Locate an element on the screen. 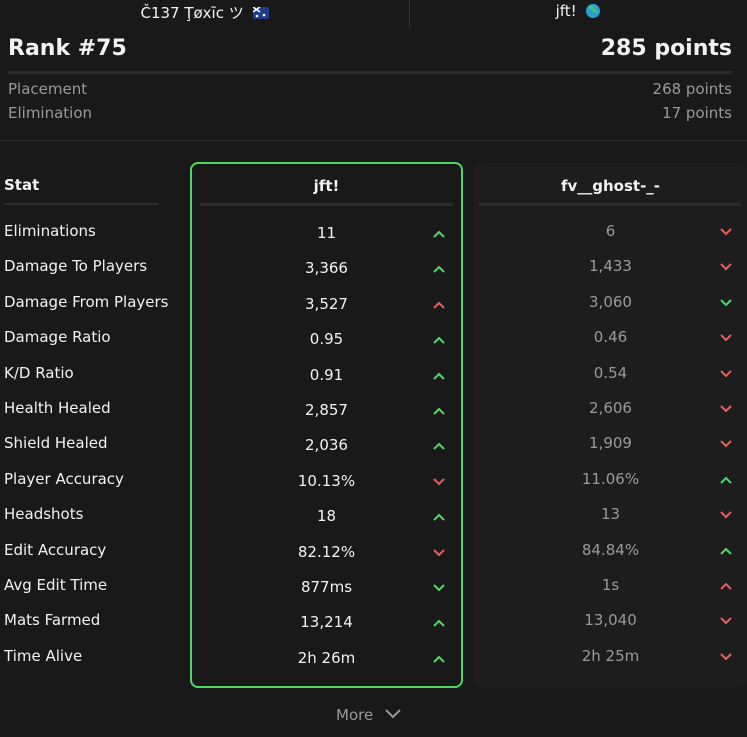 This screenshot has width=747, height=737. player-value: 18 is located at coordinates (326, 516).